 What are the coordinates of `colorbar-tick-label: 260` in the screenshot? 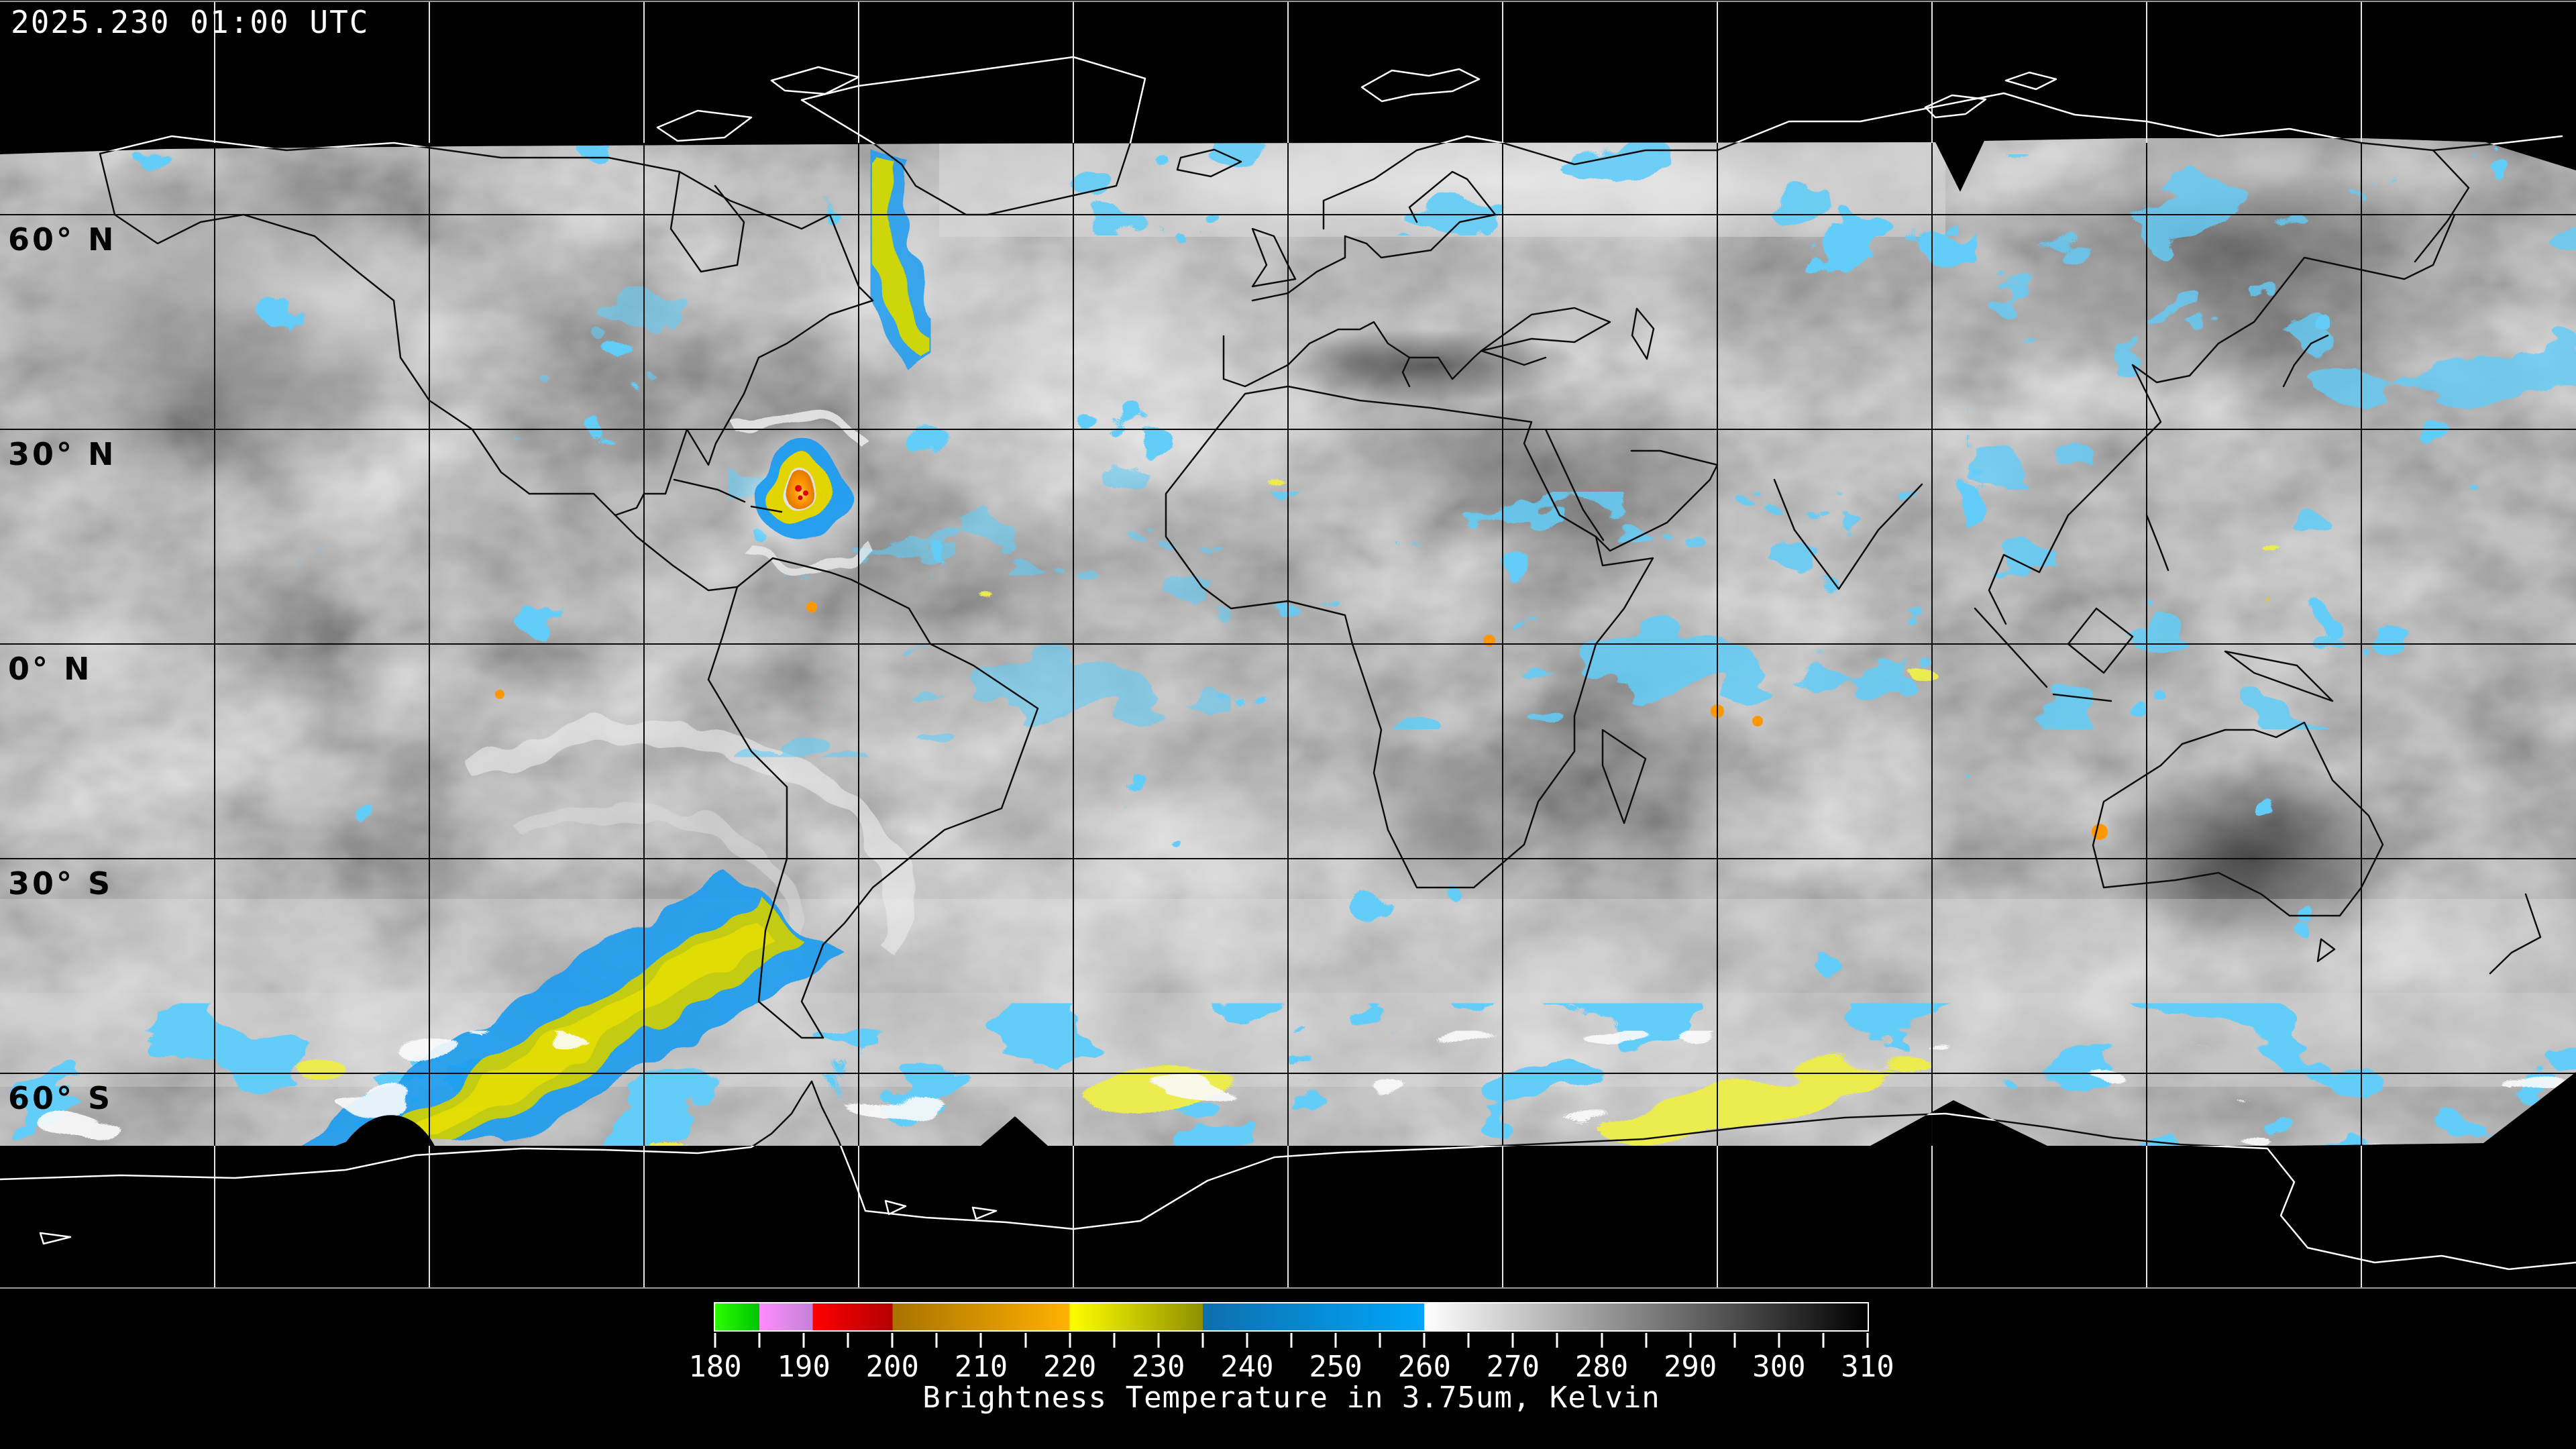 It's located at (1424, 1367).